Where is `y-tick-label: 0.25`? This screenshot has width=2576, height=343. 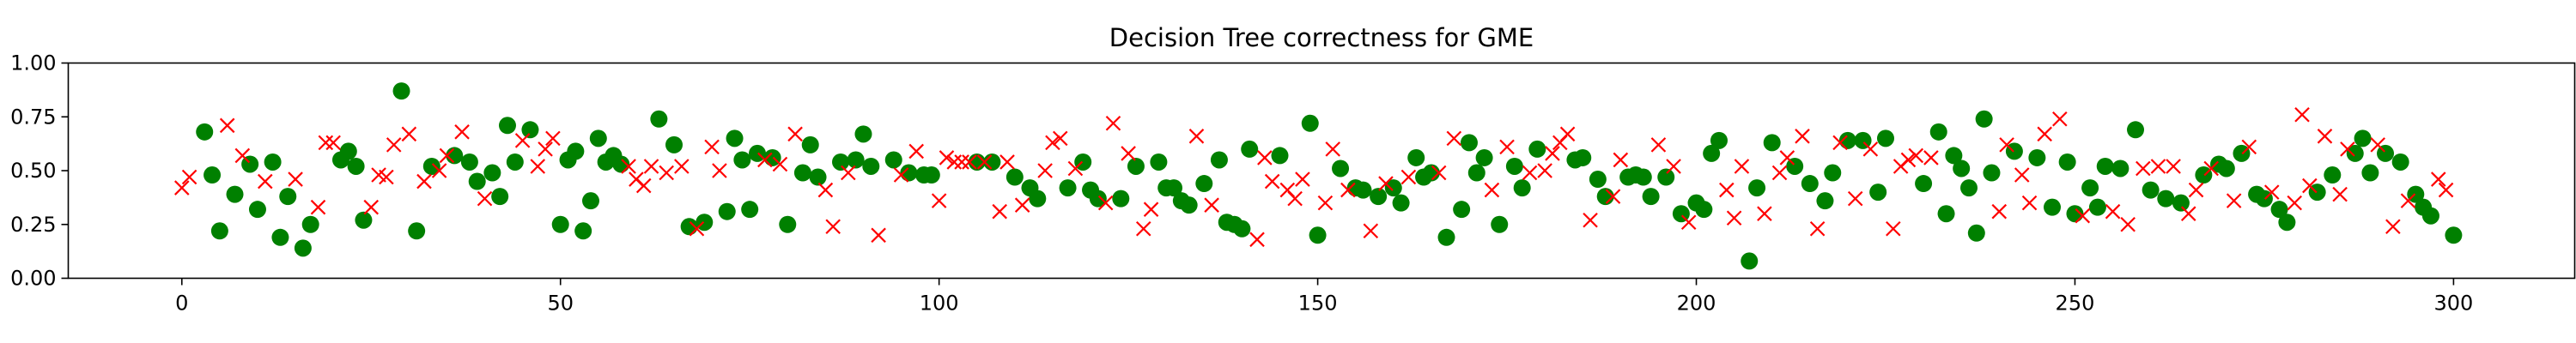
y-tick-label: 0.25 is located at coordinates (33, 225).